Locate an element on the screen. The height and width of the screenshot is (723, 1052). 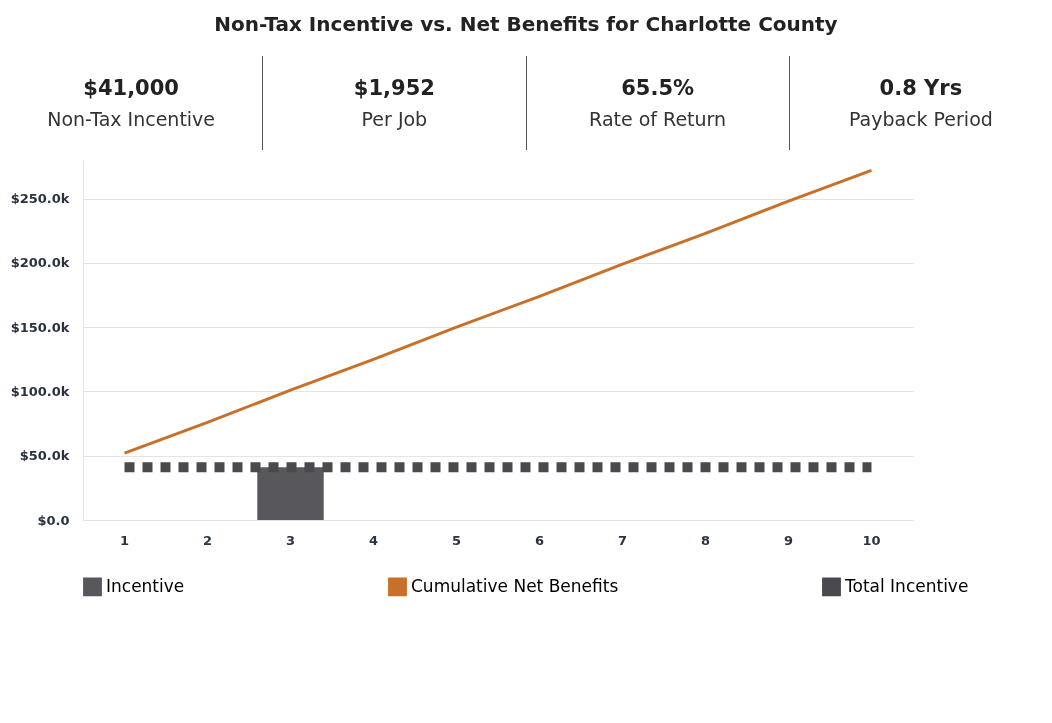
x-tick-label: 9 is located at coordinates (788, 540).